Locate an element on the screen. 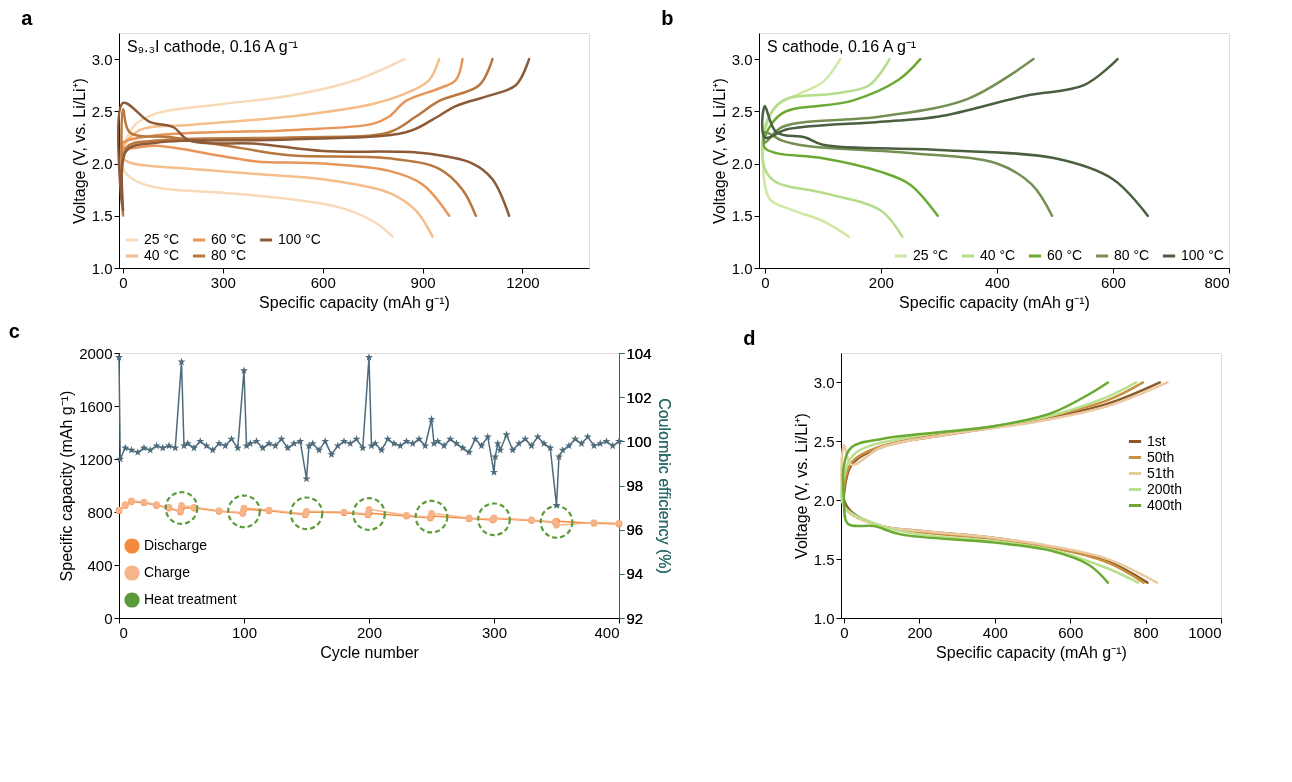 This screenshot has width=1292, height=782. legend-label: 400th is located at coordinates (1165, 504).